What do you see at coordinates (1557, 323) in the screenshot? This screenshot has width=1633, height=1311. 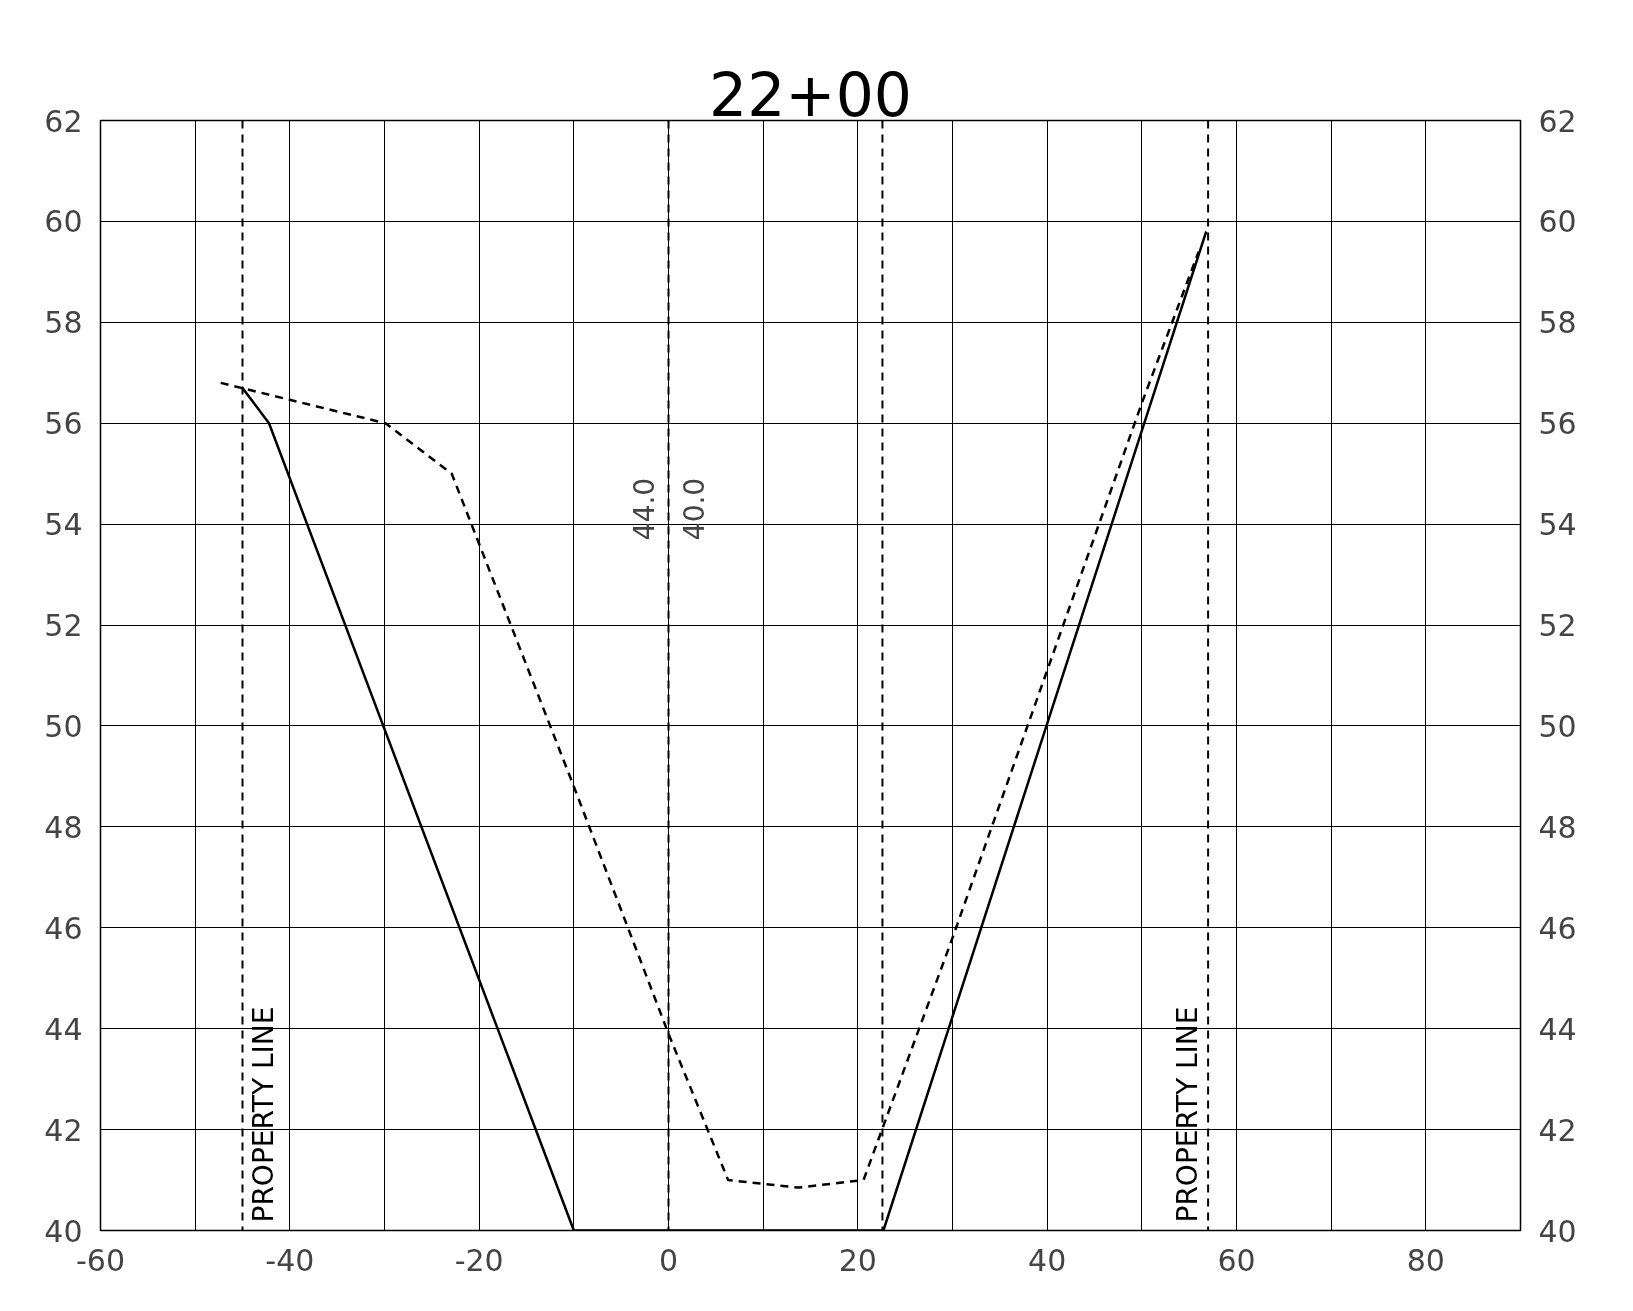 I see `y2-tick-label: 58` at bounding box center [1557, 323].